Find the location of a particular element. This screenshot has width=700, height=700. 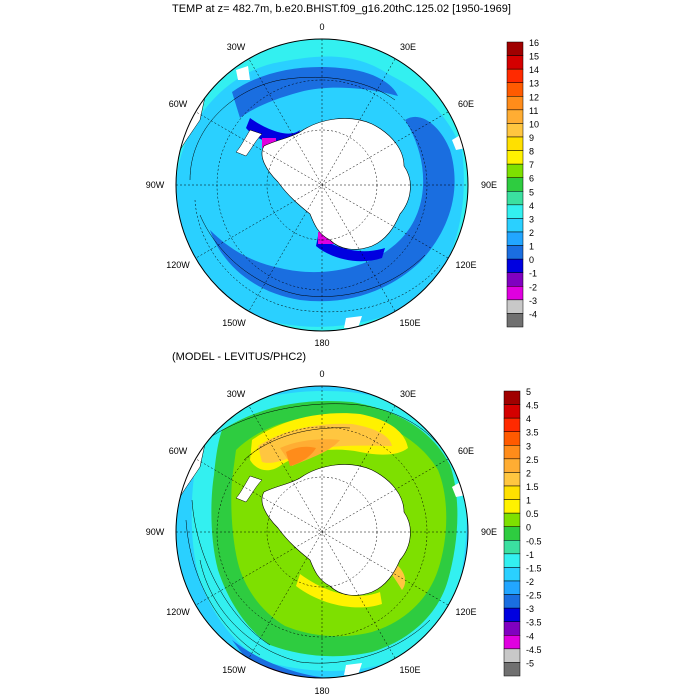

colorbar-label: -4.5 is located at coordinates (534, 650).